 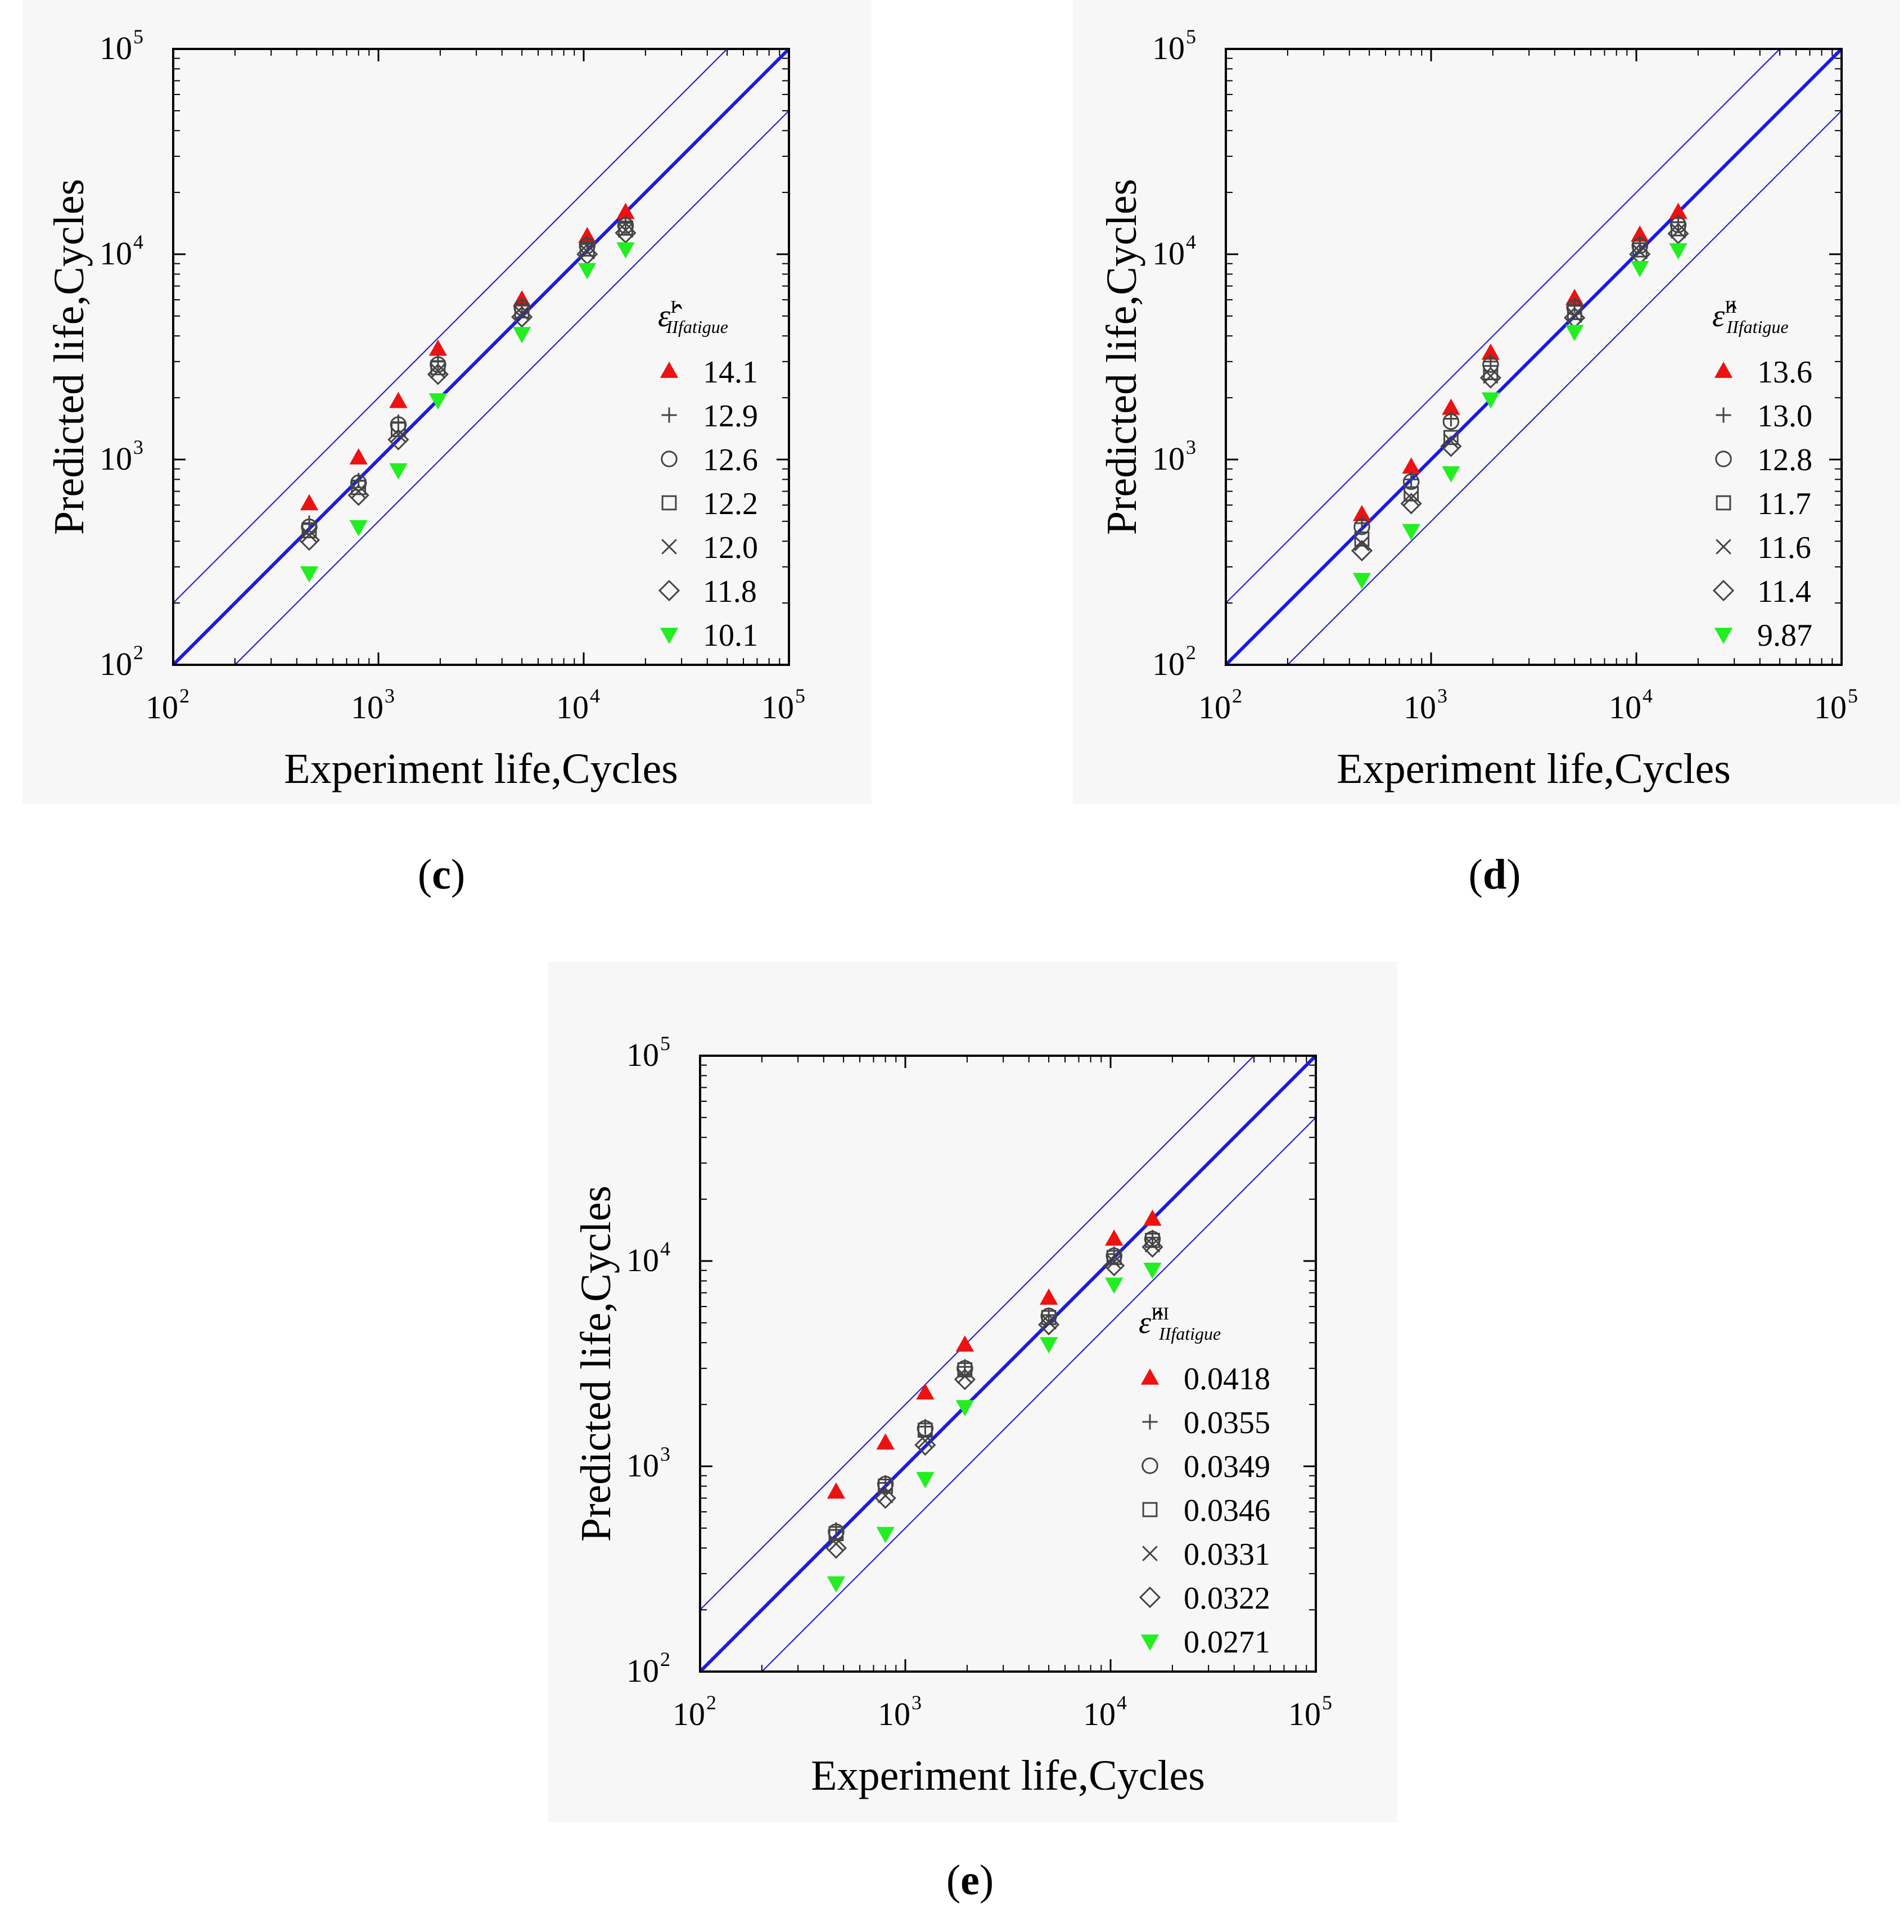 I want to click on y-tick-label-e-0: 10², so click(x=648, y=1669).